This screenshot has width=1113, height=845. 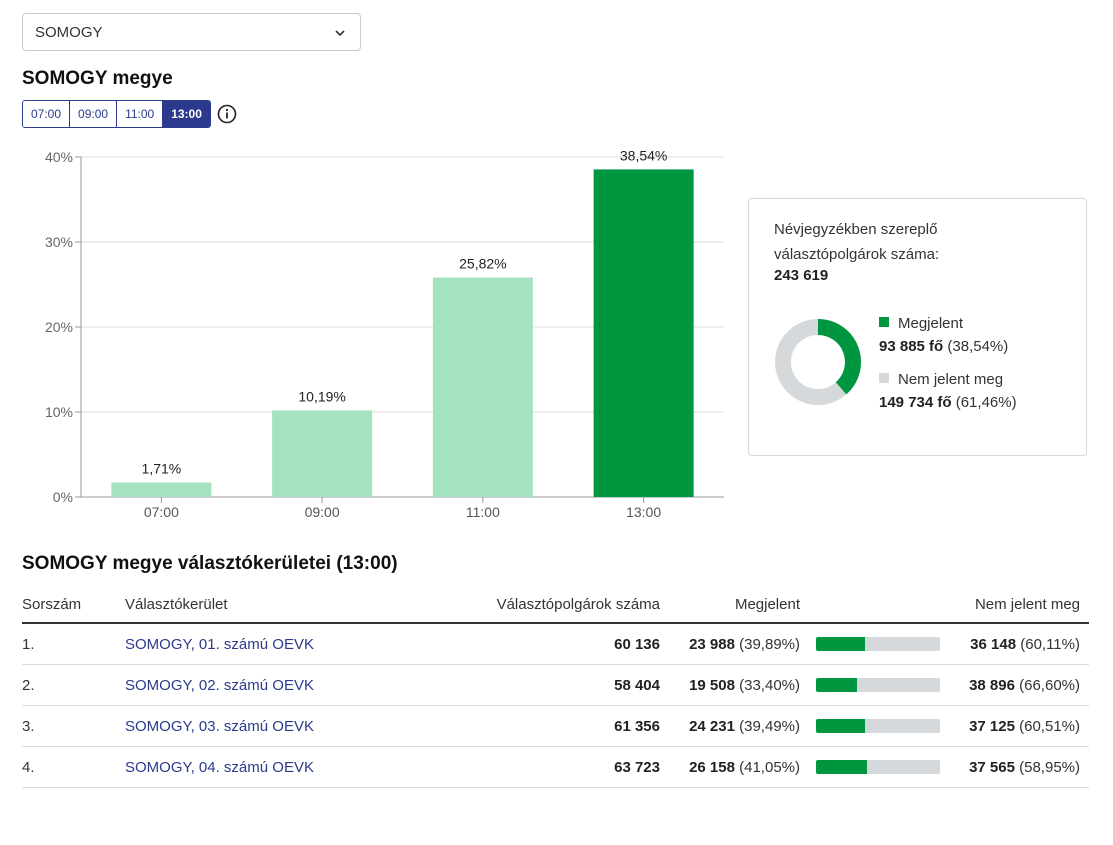 What do you see at coordinates (162, 468) in the screenshot?
I see `bar-value-label: 1,71%` at bounding box center [162, 468].